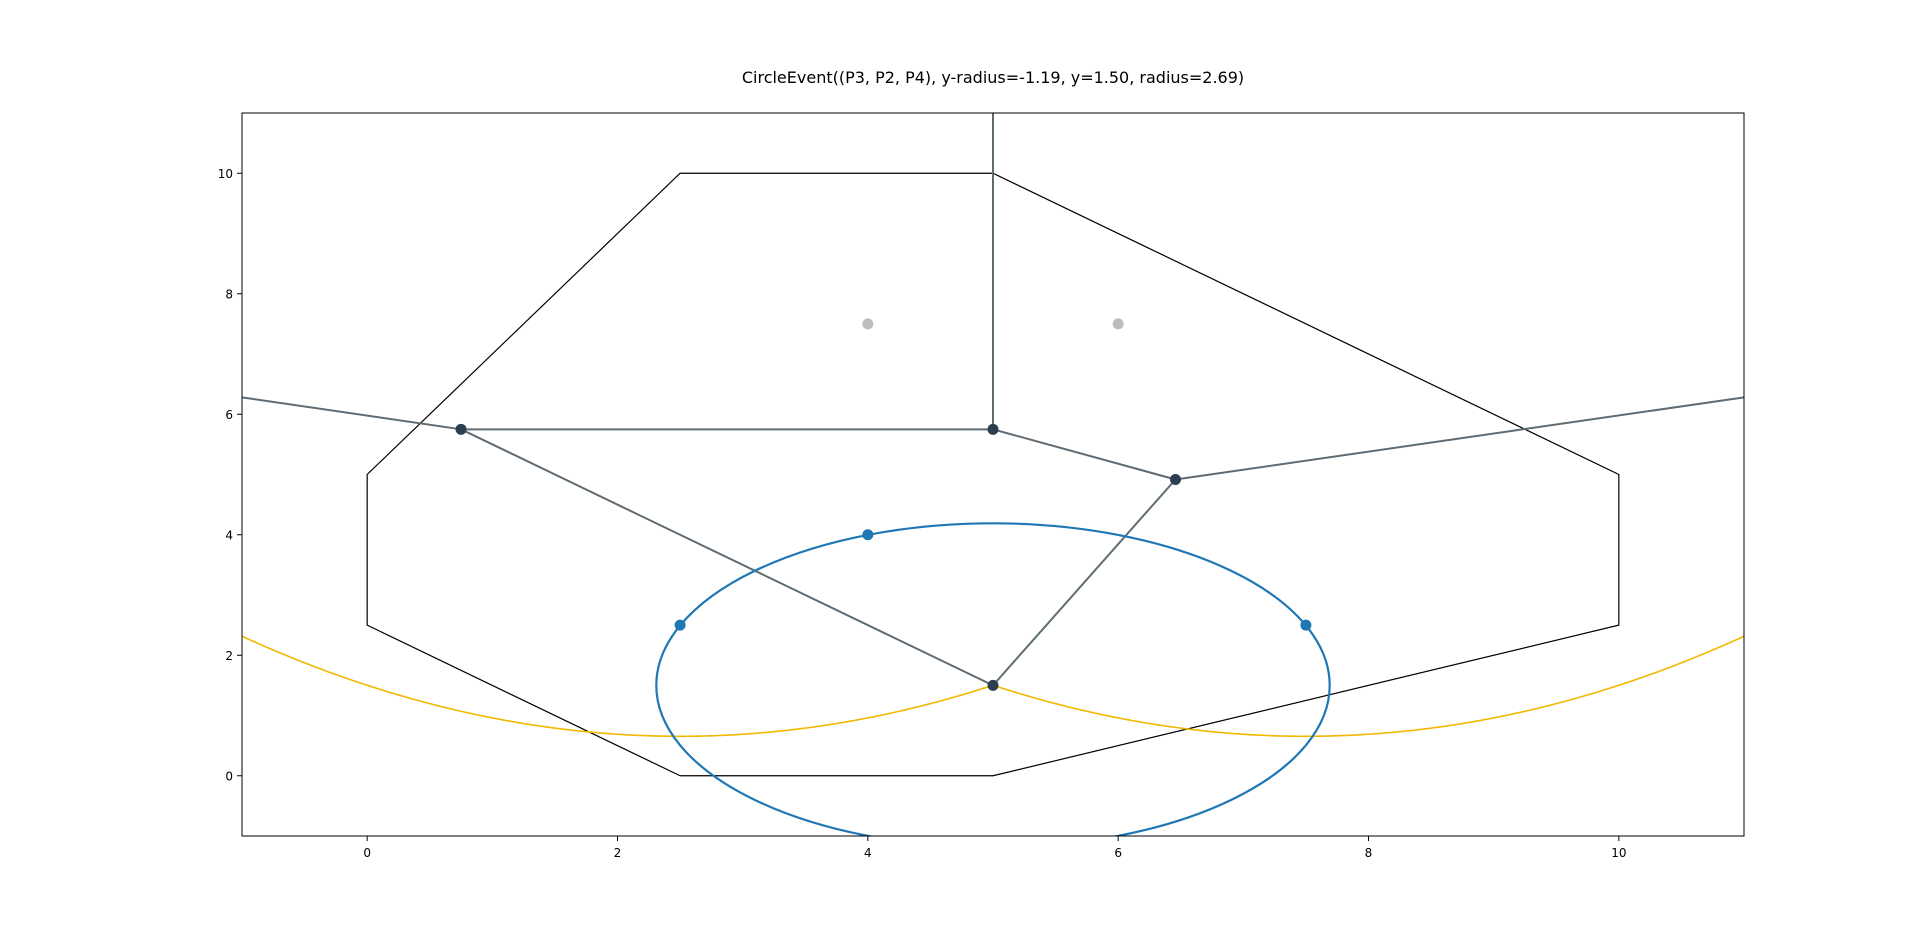 Image resolution: width=1920 pixels, height=932 pixels. I want to click on circle-event-circle, so click(993, 679).